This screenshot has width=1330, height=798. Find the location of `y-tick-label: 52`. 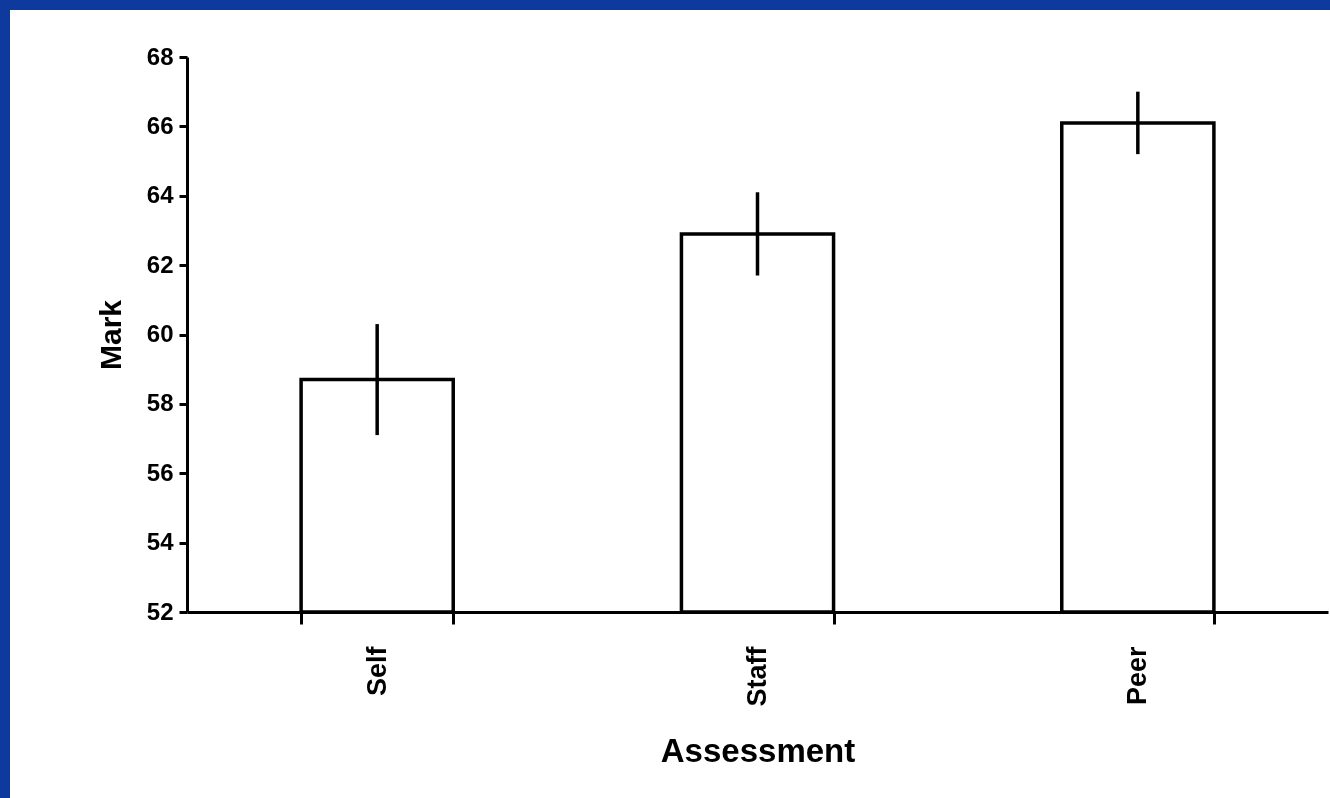

y-tick-label: 52 is located at coordinates (160, 611).